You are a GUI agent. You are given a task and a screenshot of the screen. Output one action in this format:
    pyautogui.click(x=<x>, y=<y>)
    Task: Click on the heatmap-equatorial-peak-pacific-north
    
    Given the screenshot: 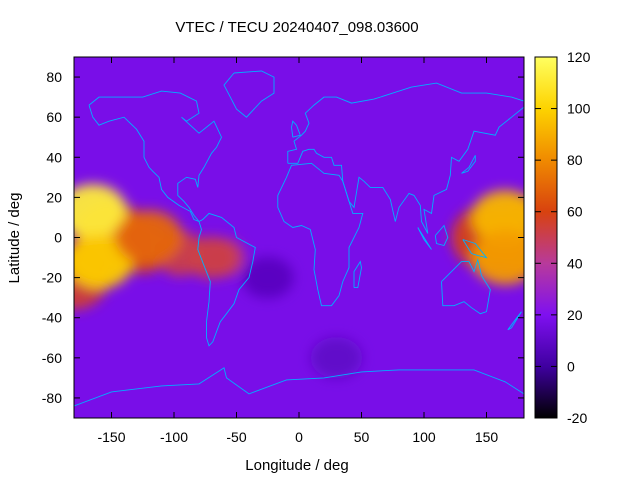 What is the action you would take?
    pyautogui.click(x=100, y=211)
    